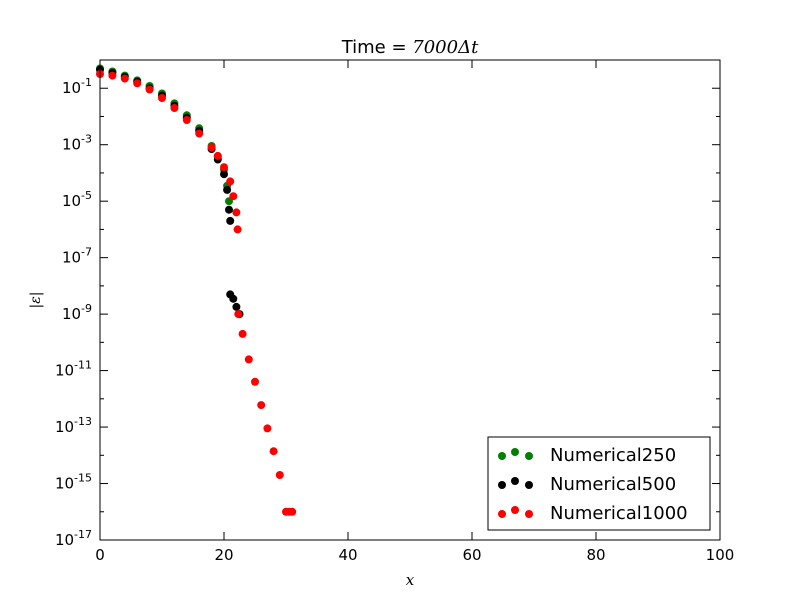 Image resolution: width=800 pixels, height=600 pixels. I want to click on legend-label: Numerical500, so click(613, 484).